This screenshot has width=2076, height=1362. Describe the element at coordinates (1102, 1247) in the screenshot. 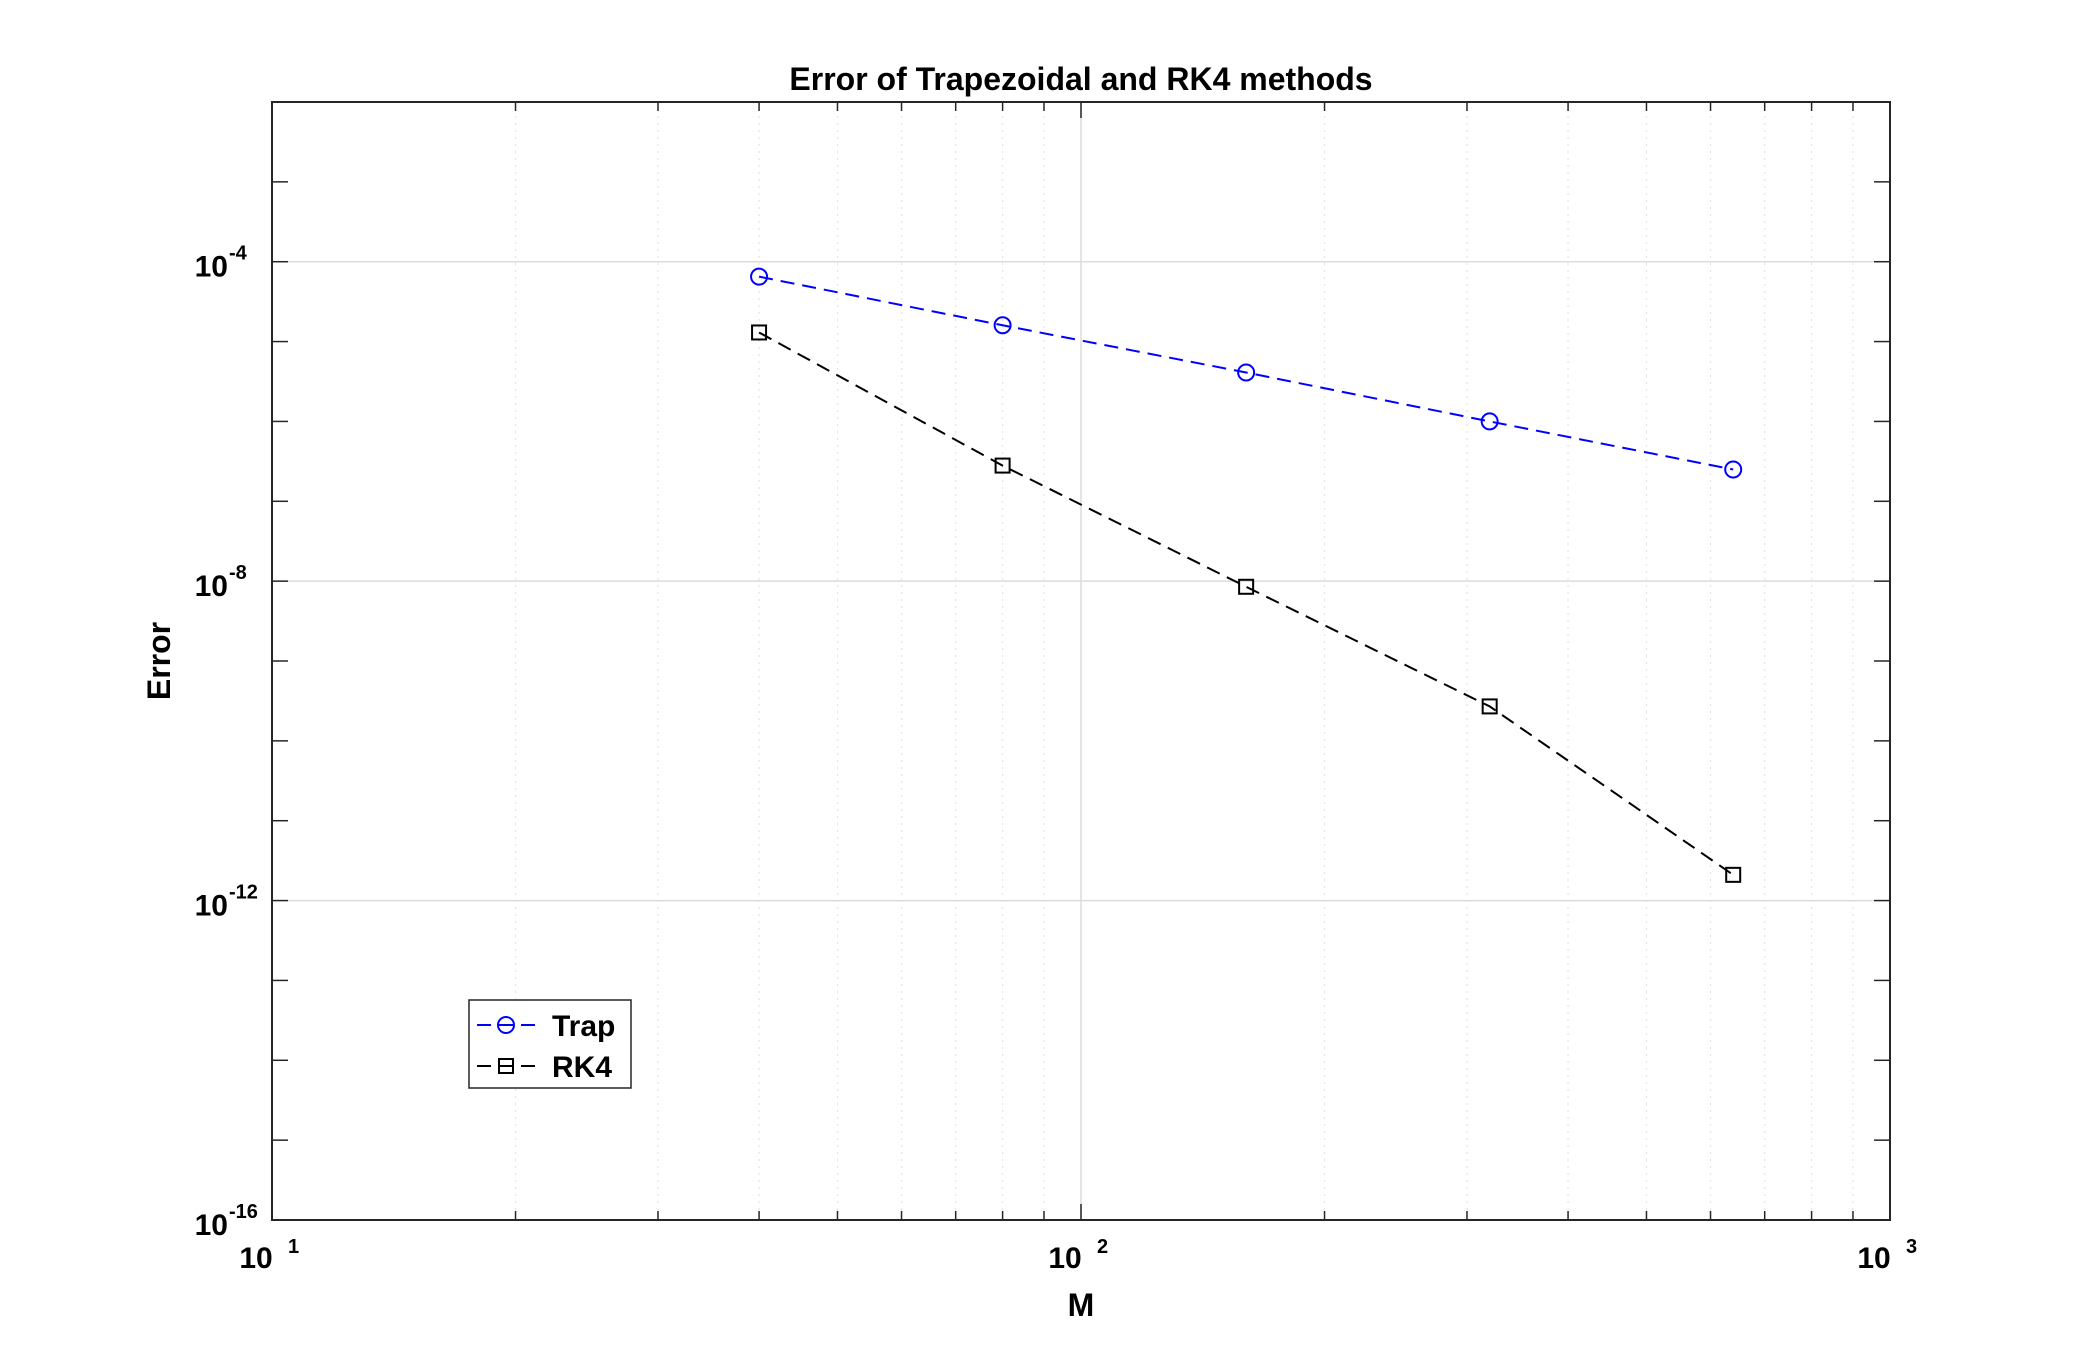

I see `x-tick-exponent: 2` at that location.